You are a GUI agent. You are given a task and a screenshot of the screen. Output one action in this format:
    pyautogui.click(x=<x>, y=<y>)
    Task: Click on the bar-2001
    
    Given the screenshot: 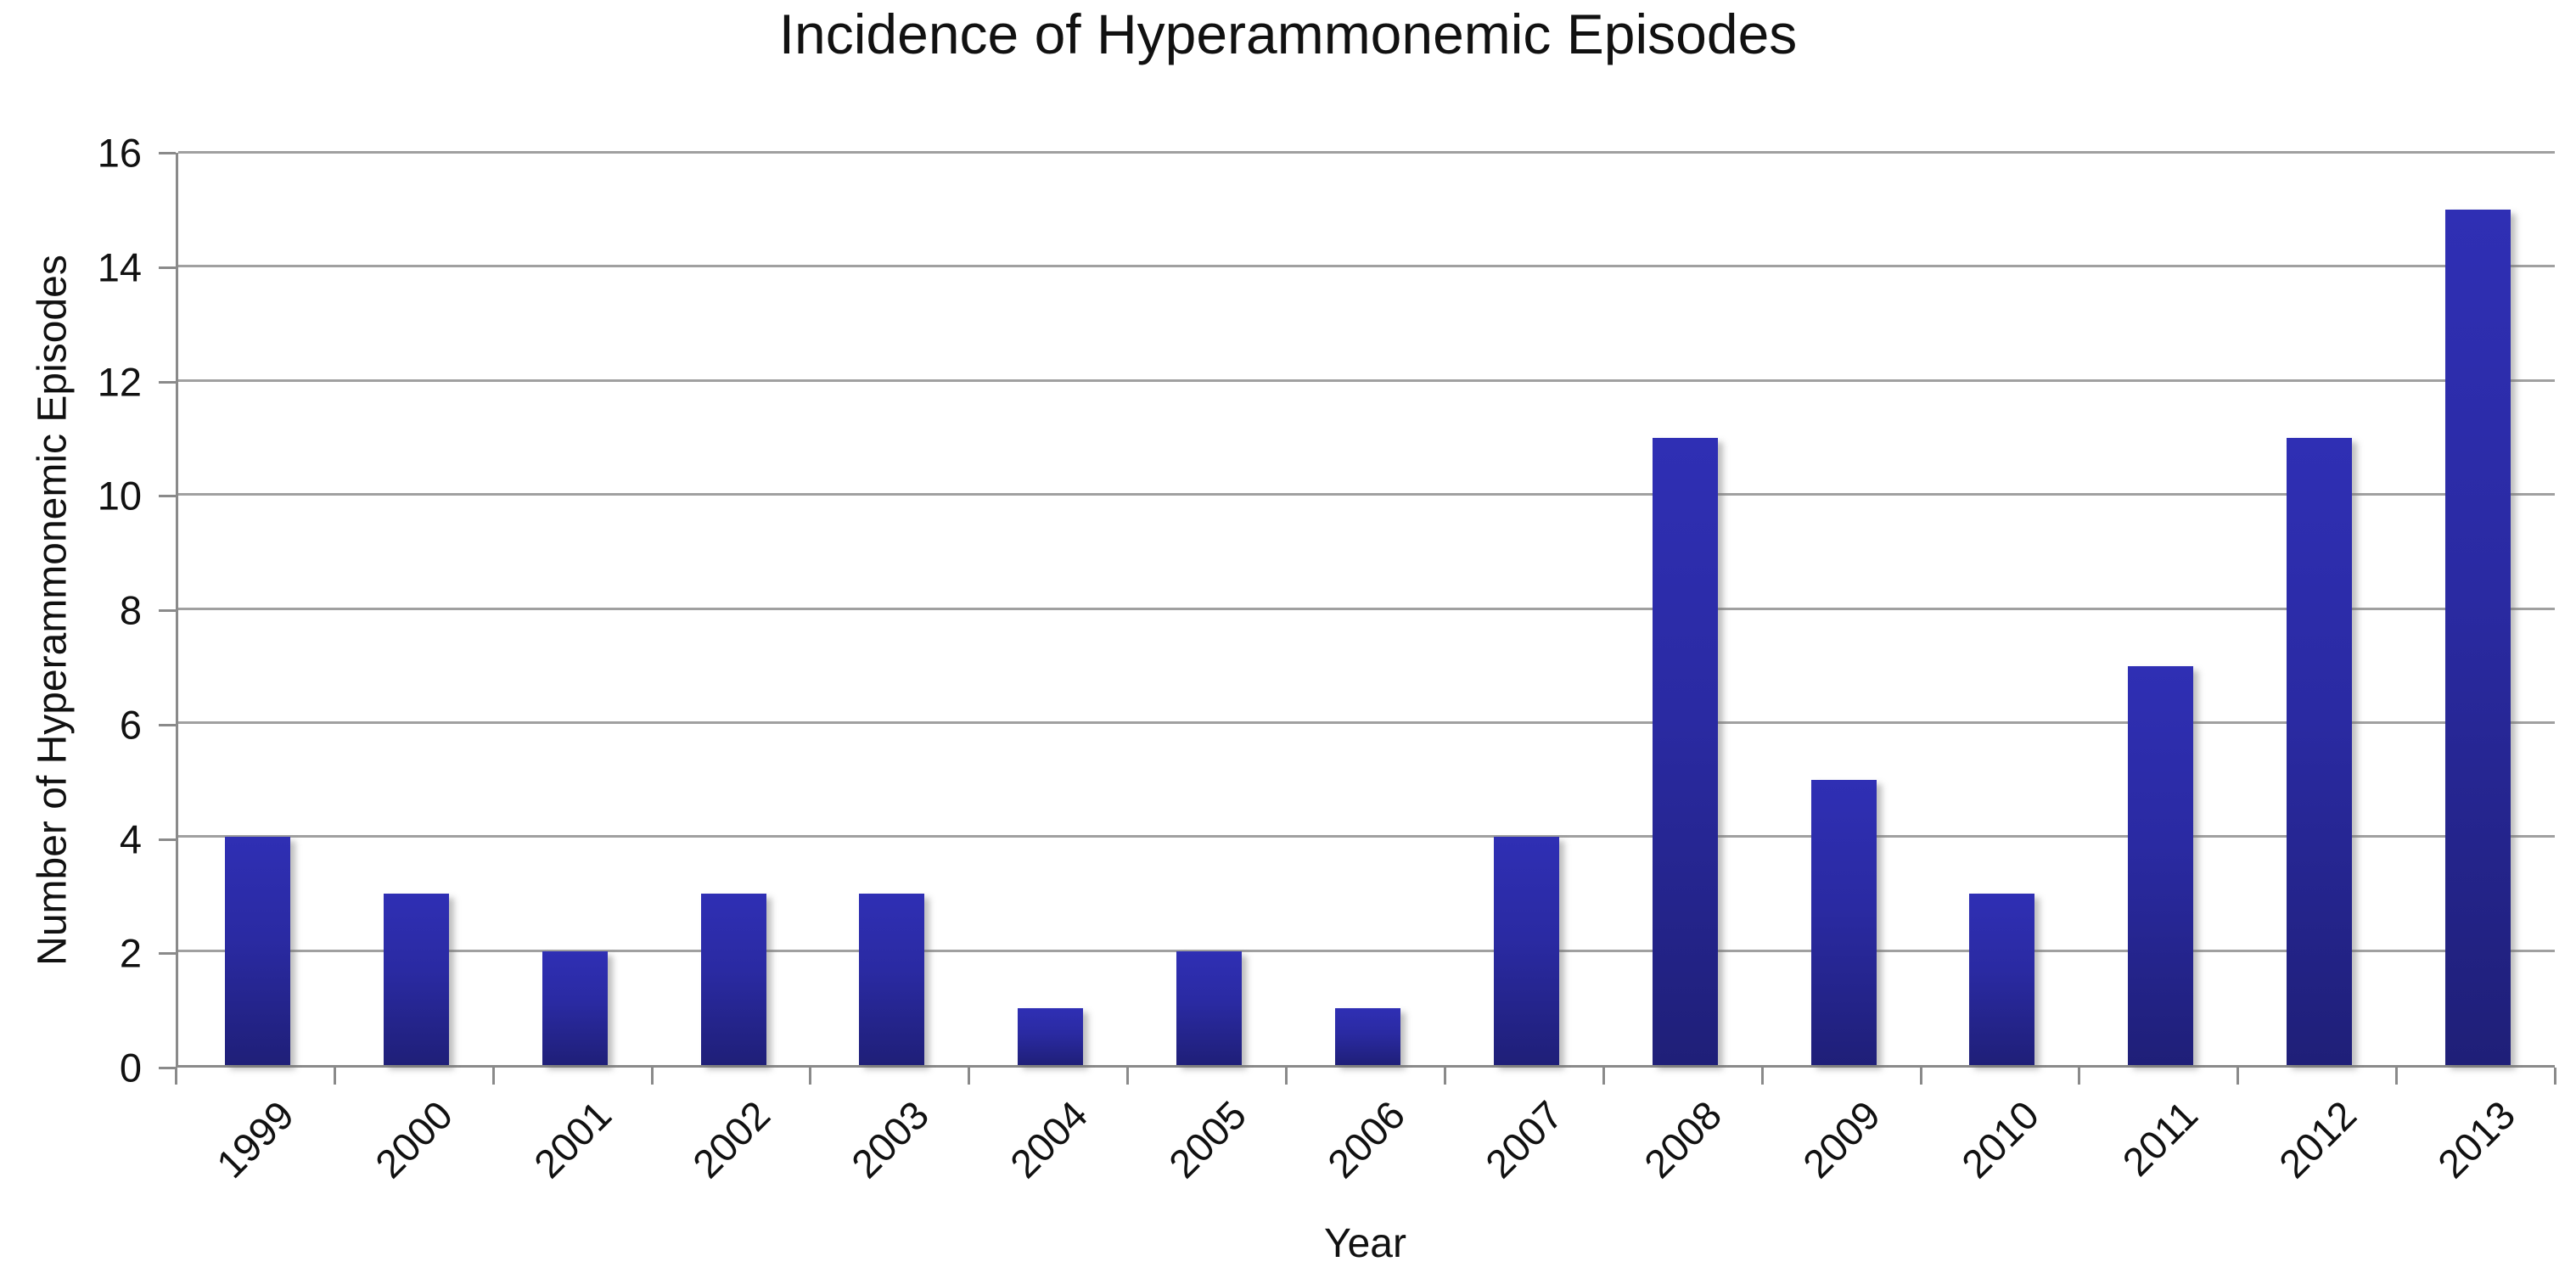 What is the action you would take?
    pyautogui.click(x=575, y=1008)
    